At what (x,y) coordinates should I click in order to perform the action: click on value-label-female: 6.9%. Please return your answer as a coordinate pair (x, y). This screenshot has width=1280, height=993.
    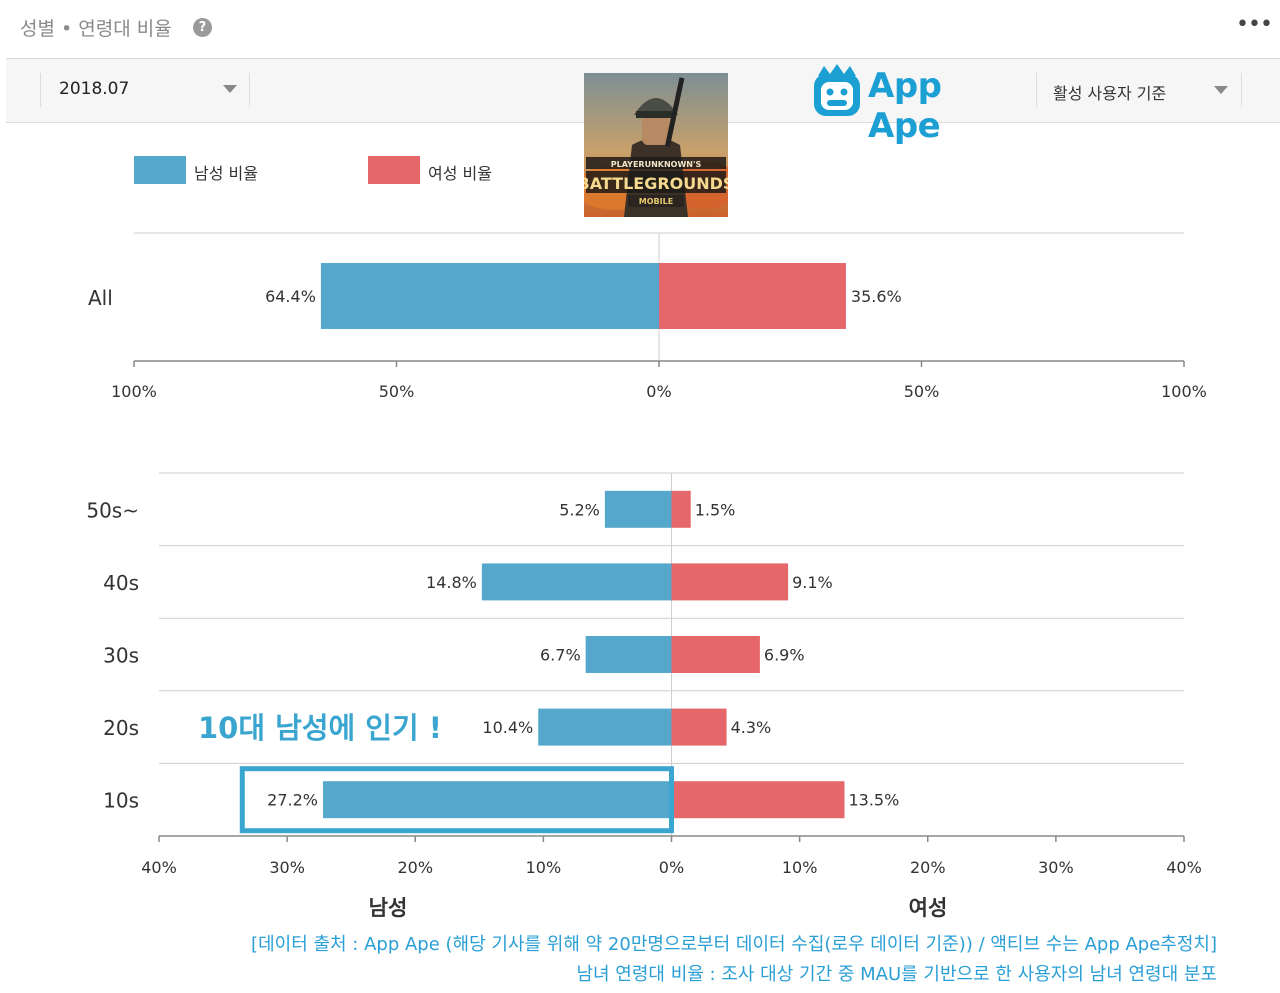
    Looking at the image, I should click on (784, 655).